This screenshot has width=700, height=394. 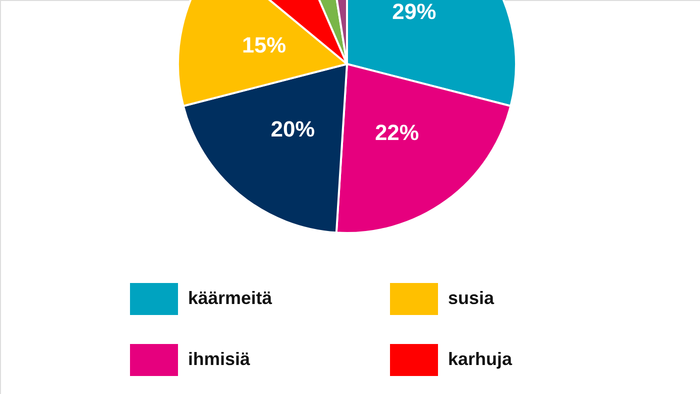 What do you see at coordinates (396, 132) in the screenshot?
I see `data-label: 22%` at bounding box center [396, 132].